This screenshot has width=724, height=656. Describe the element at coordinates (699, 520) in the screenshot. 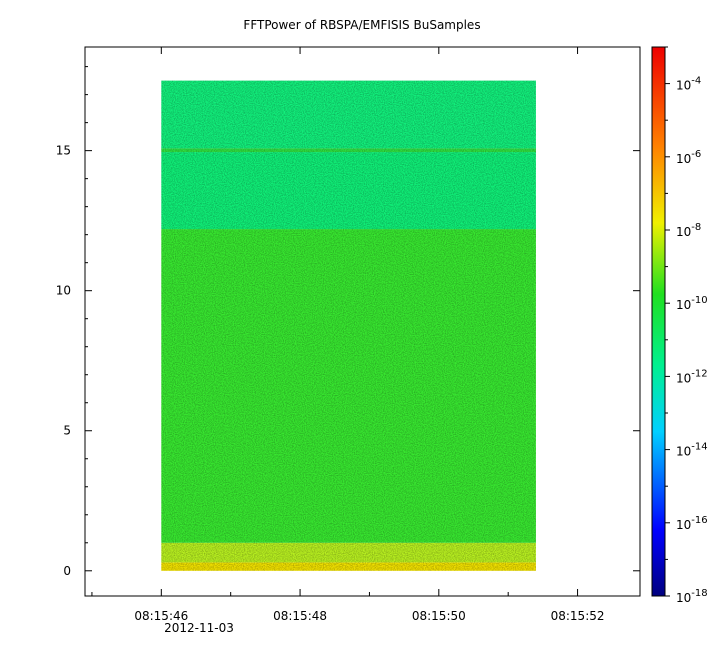

I see `colorbar-tick-exponent: -16` at that location.